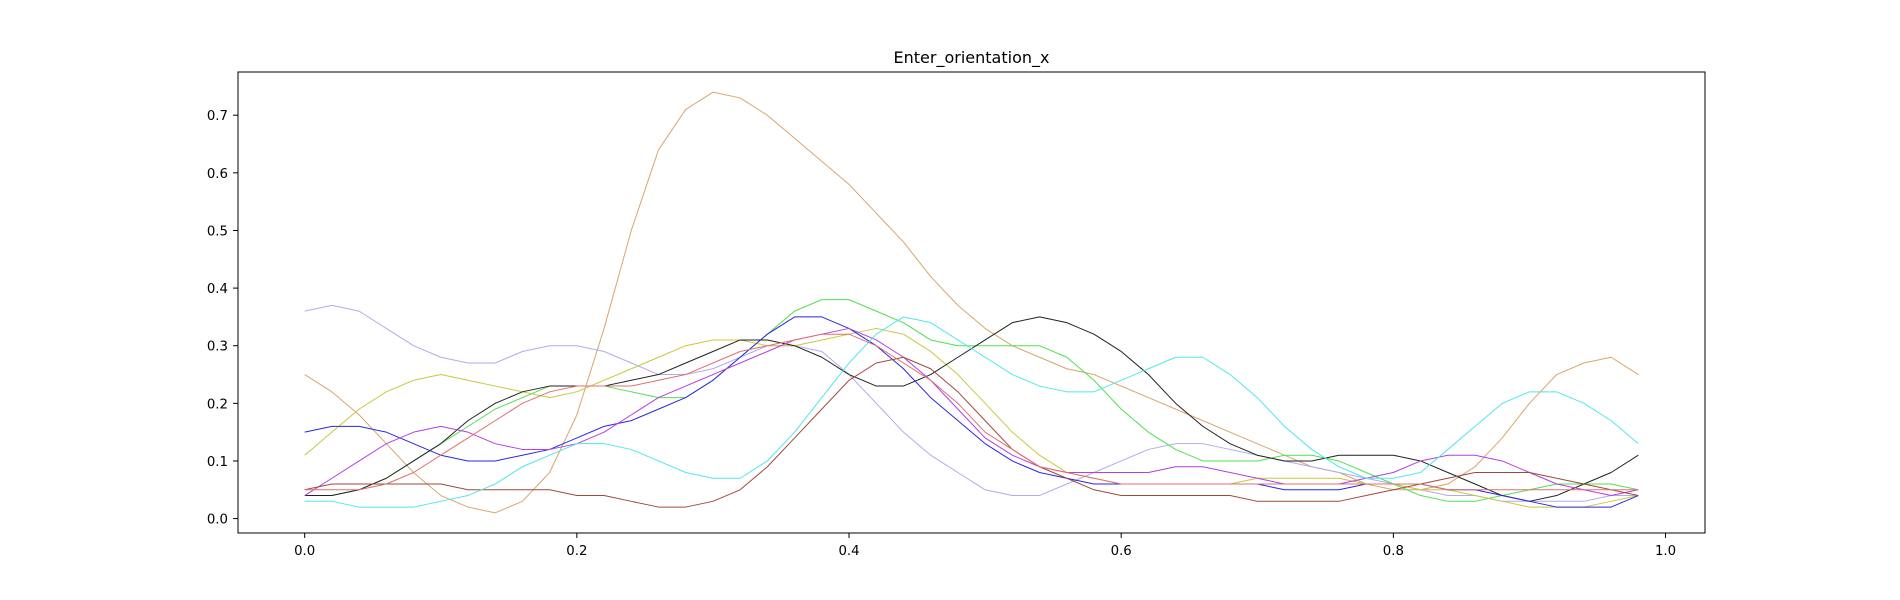  Describe the element at coordinates (217, 174) in the screenshot. I see `y-tick-label: 0.6` at that location.